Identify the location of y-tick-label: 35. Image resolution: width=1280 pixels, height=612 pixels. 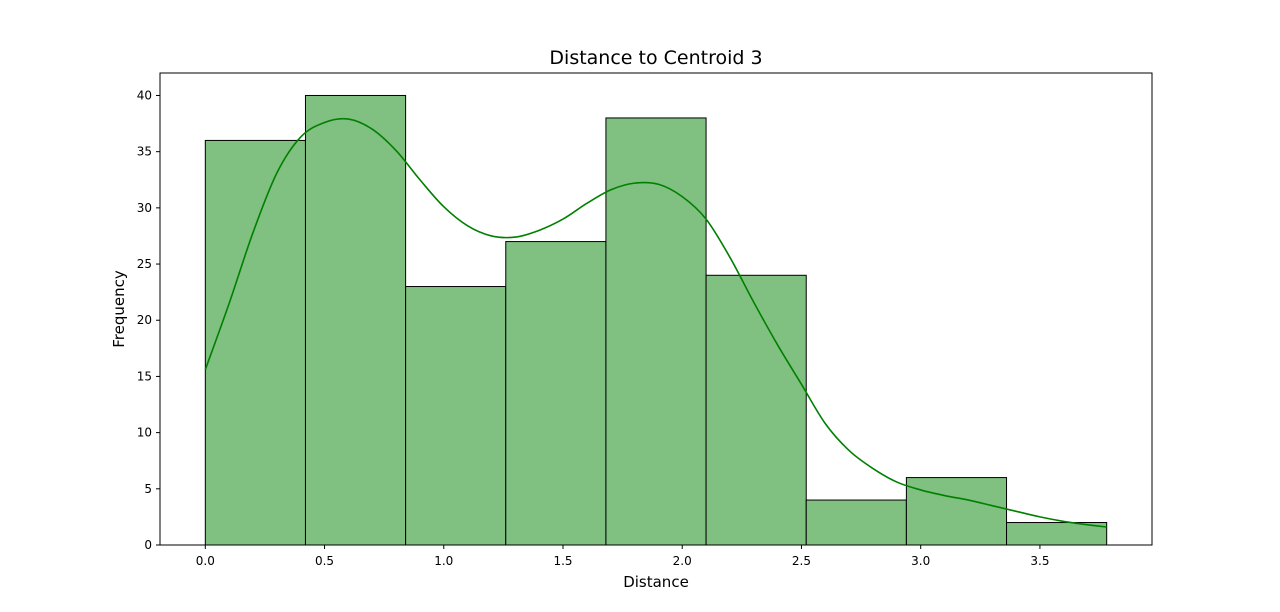
(144, 152).